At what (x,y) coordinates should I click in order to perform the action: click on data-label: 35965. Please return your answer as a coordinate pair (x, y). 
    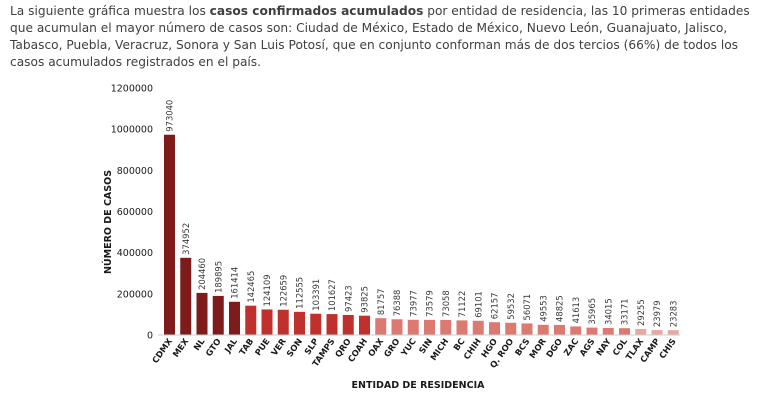
    Looking at the image, I should click on (592, 311).